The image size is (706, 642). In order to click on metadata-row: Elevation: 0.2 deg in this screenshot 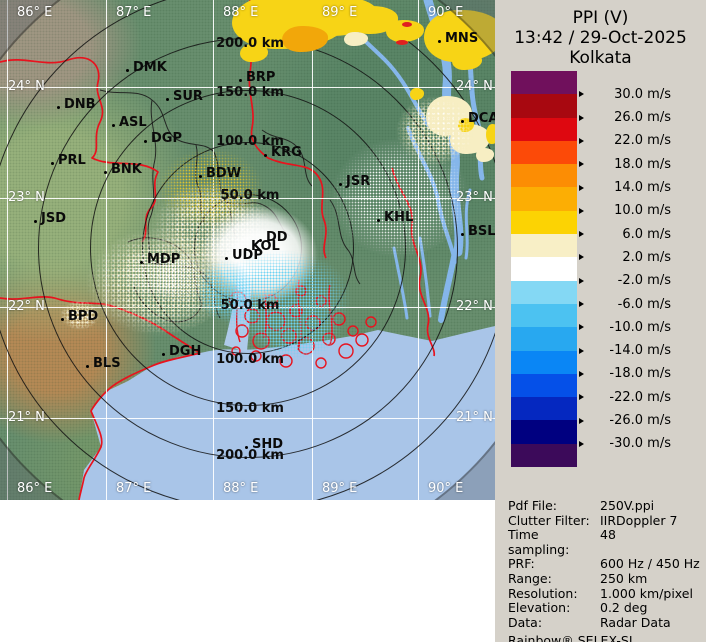, I will do `click(605, 608)`.